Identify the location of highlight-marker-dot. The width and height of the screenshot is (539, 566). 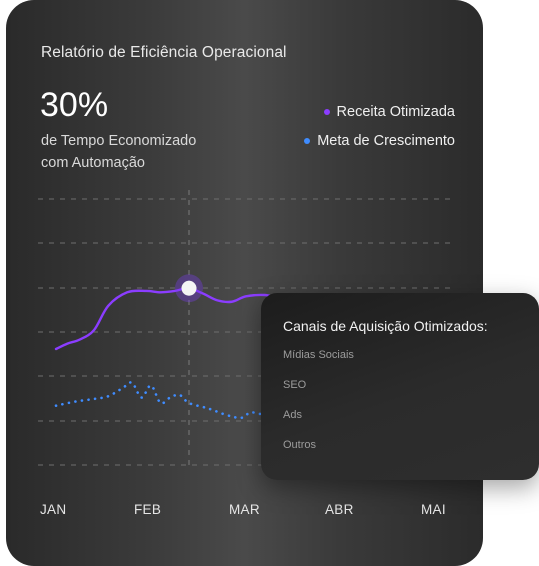
(189, 288).